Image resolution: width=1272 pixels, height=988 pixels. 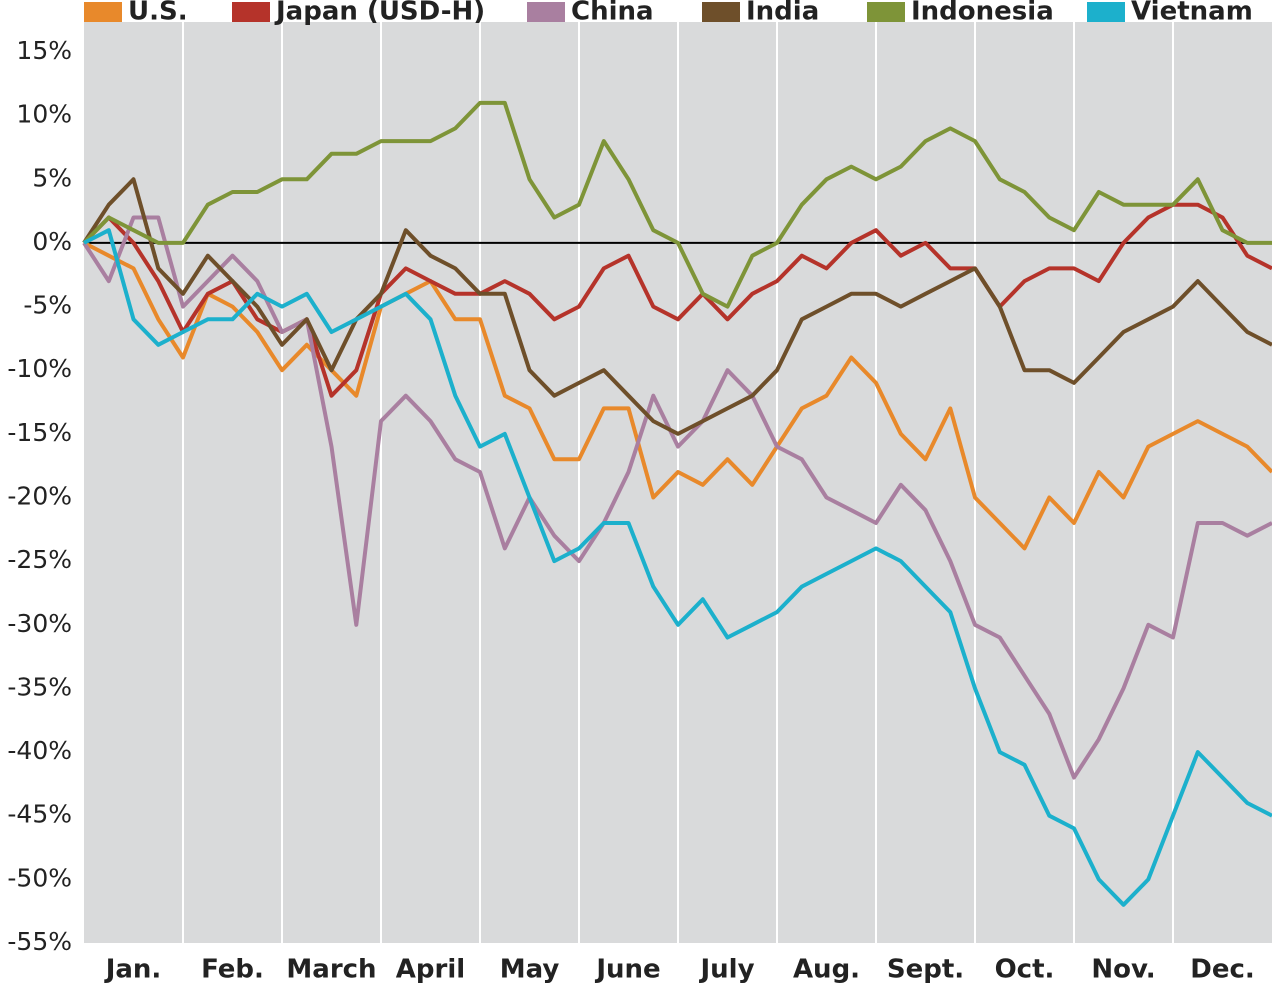 What do you see at coordinates (1192, 13) in the screenshot?
I see `legend-label: Vietnam` at bounding box center [1192, 13].